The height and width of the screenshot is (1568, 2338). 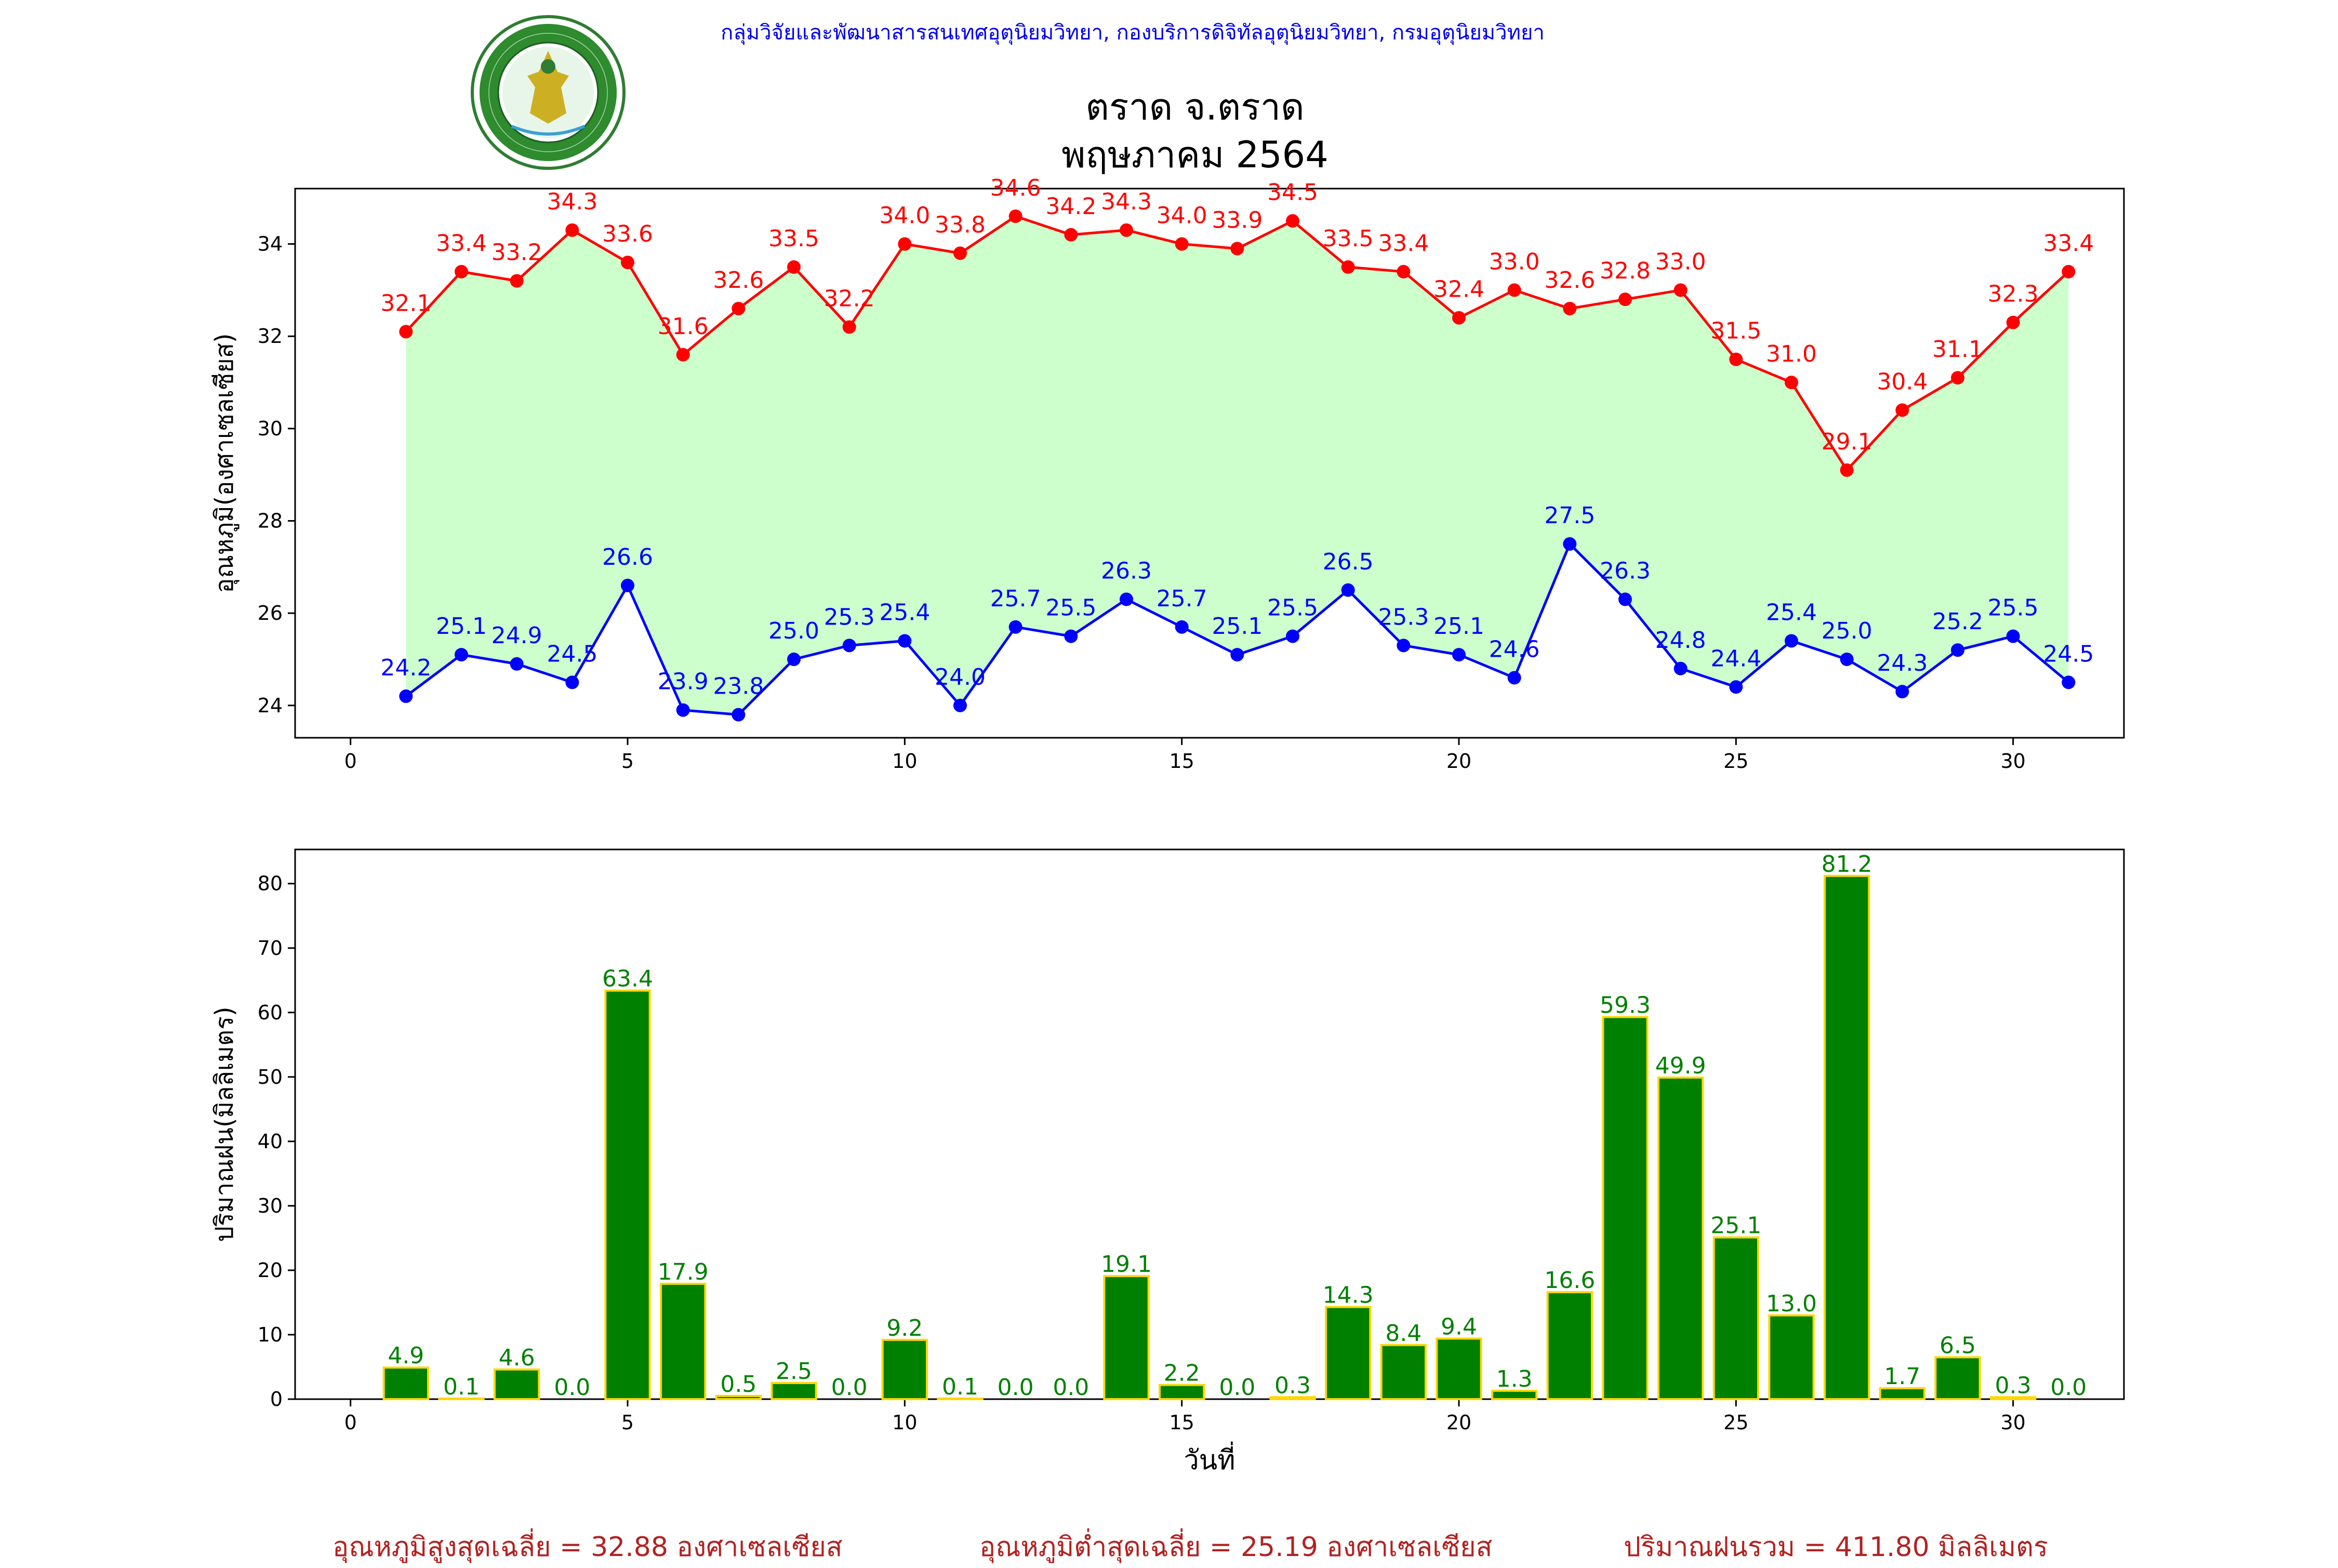 I want to click on title-line-1: ตราด จ.ตราด, so click(x=1195, y=107).